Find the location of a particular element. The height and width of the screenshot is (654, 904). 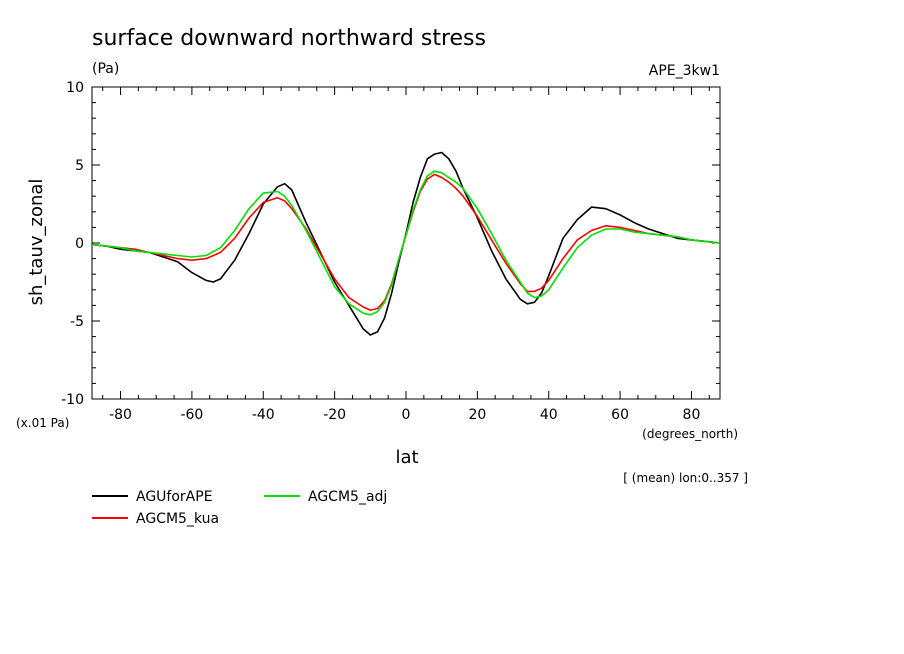

y-scale-note: (x.01 Pa) is located at coordinates (42, 423).